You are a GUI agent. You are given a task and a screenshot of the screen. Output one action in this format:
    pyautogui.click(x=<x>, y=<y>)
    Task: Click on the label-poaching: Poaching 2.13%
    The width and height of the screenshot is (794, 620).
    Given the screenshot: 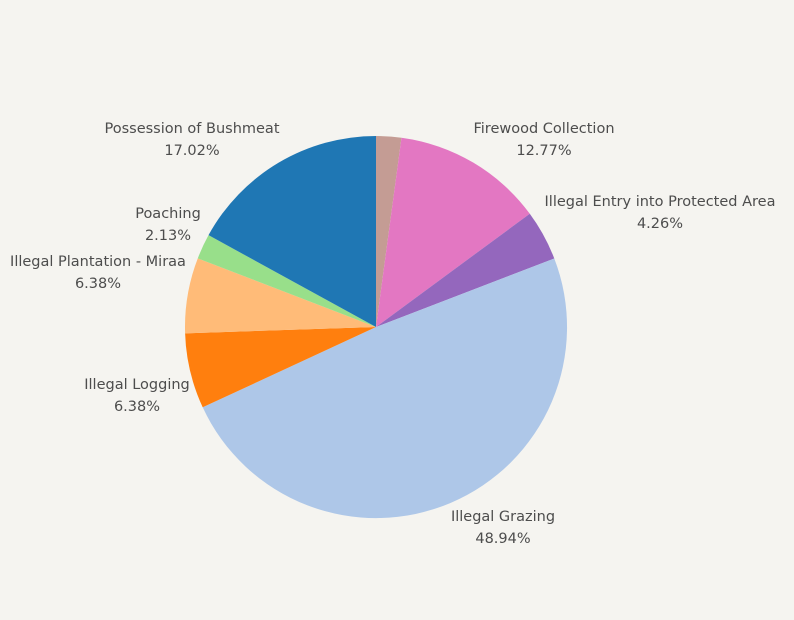 What is the action you would take?
    pyautogui.click(x=168, y=225)
    